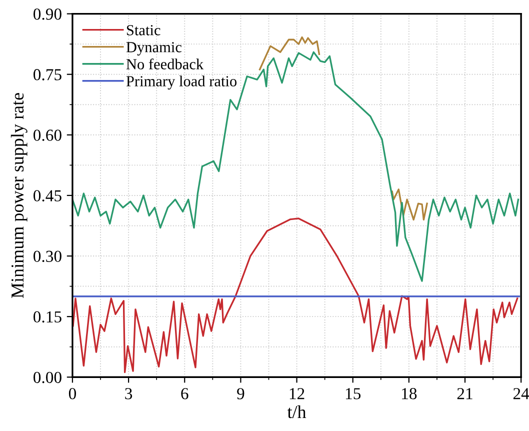  Describe the element at coordinates (184, 394) in the screenshot. I see `x-tick-label: 6` at that location.